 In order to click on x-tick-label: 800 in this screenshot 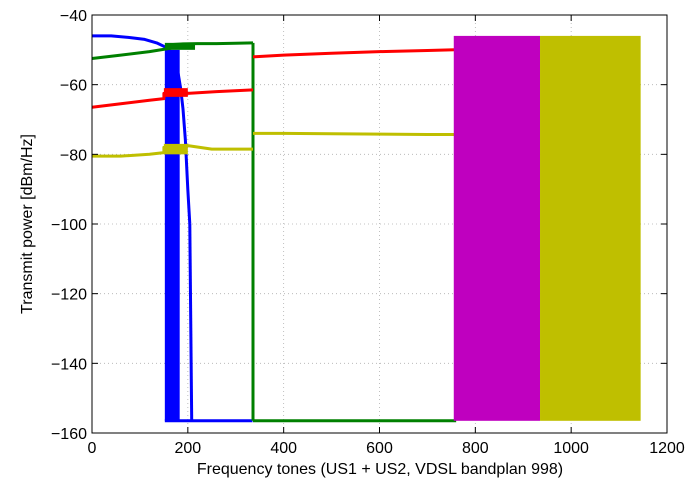, I will do `click(475, 448)`.